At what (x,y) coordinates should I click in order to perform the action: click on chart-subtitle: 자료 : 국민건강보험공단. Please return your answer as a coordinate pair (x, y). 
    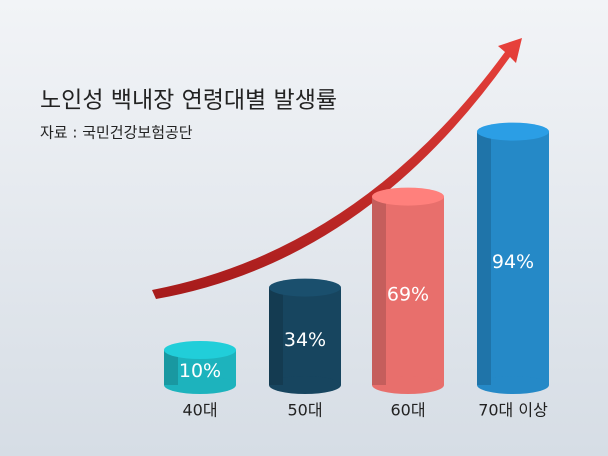
    Looking at the image, I should click on (116, 133).